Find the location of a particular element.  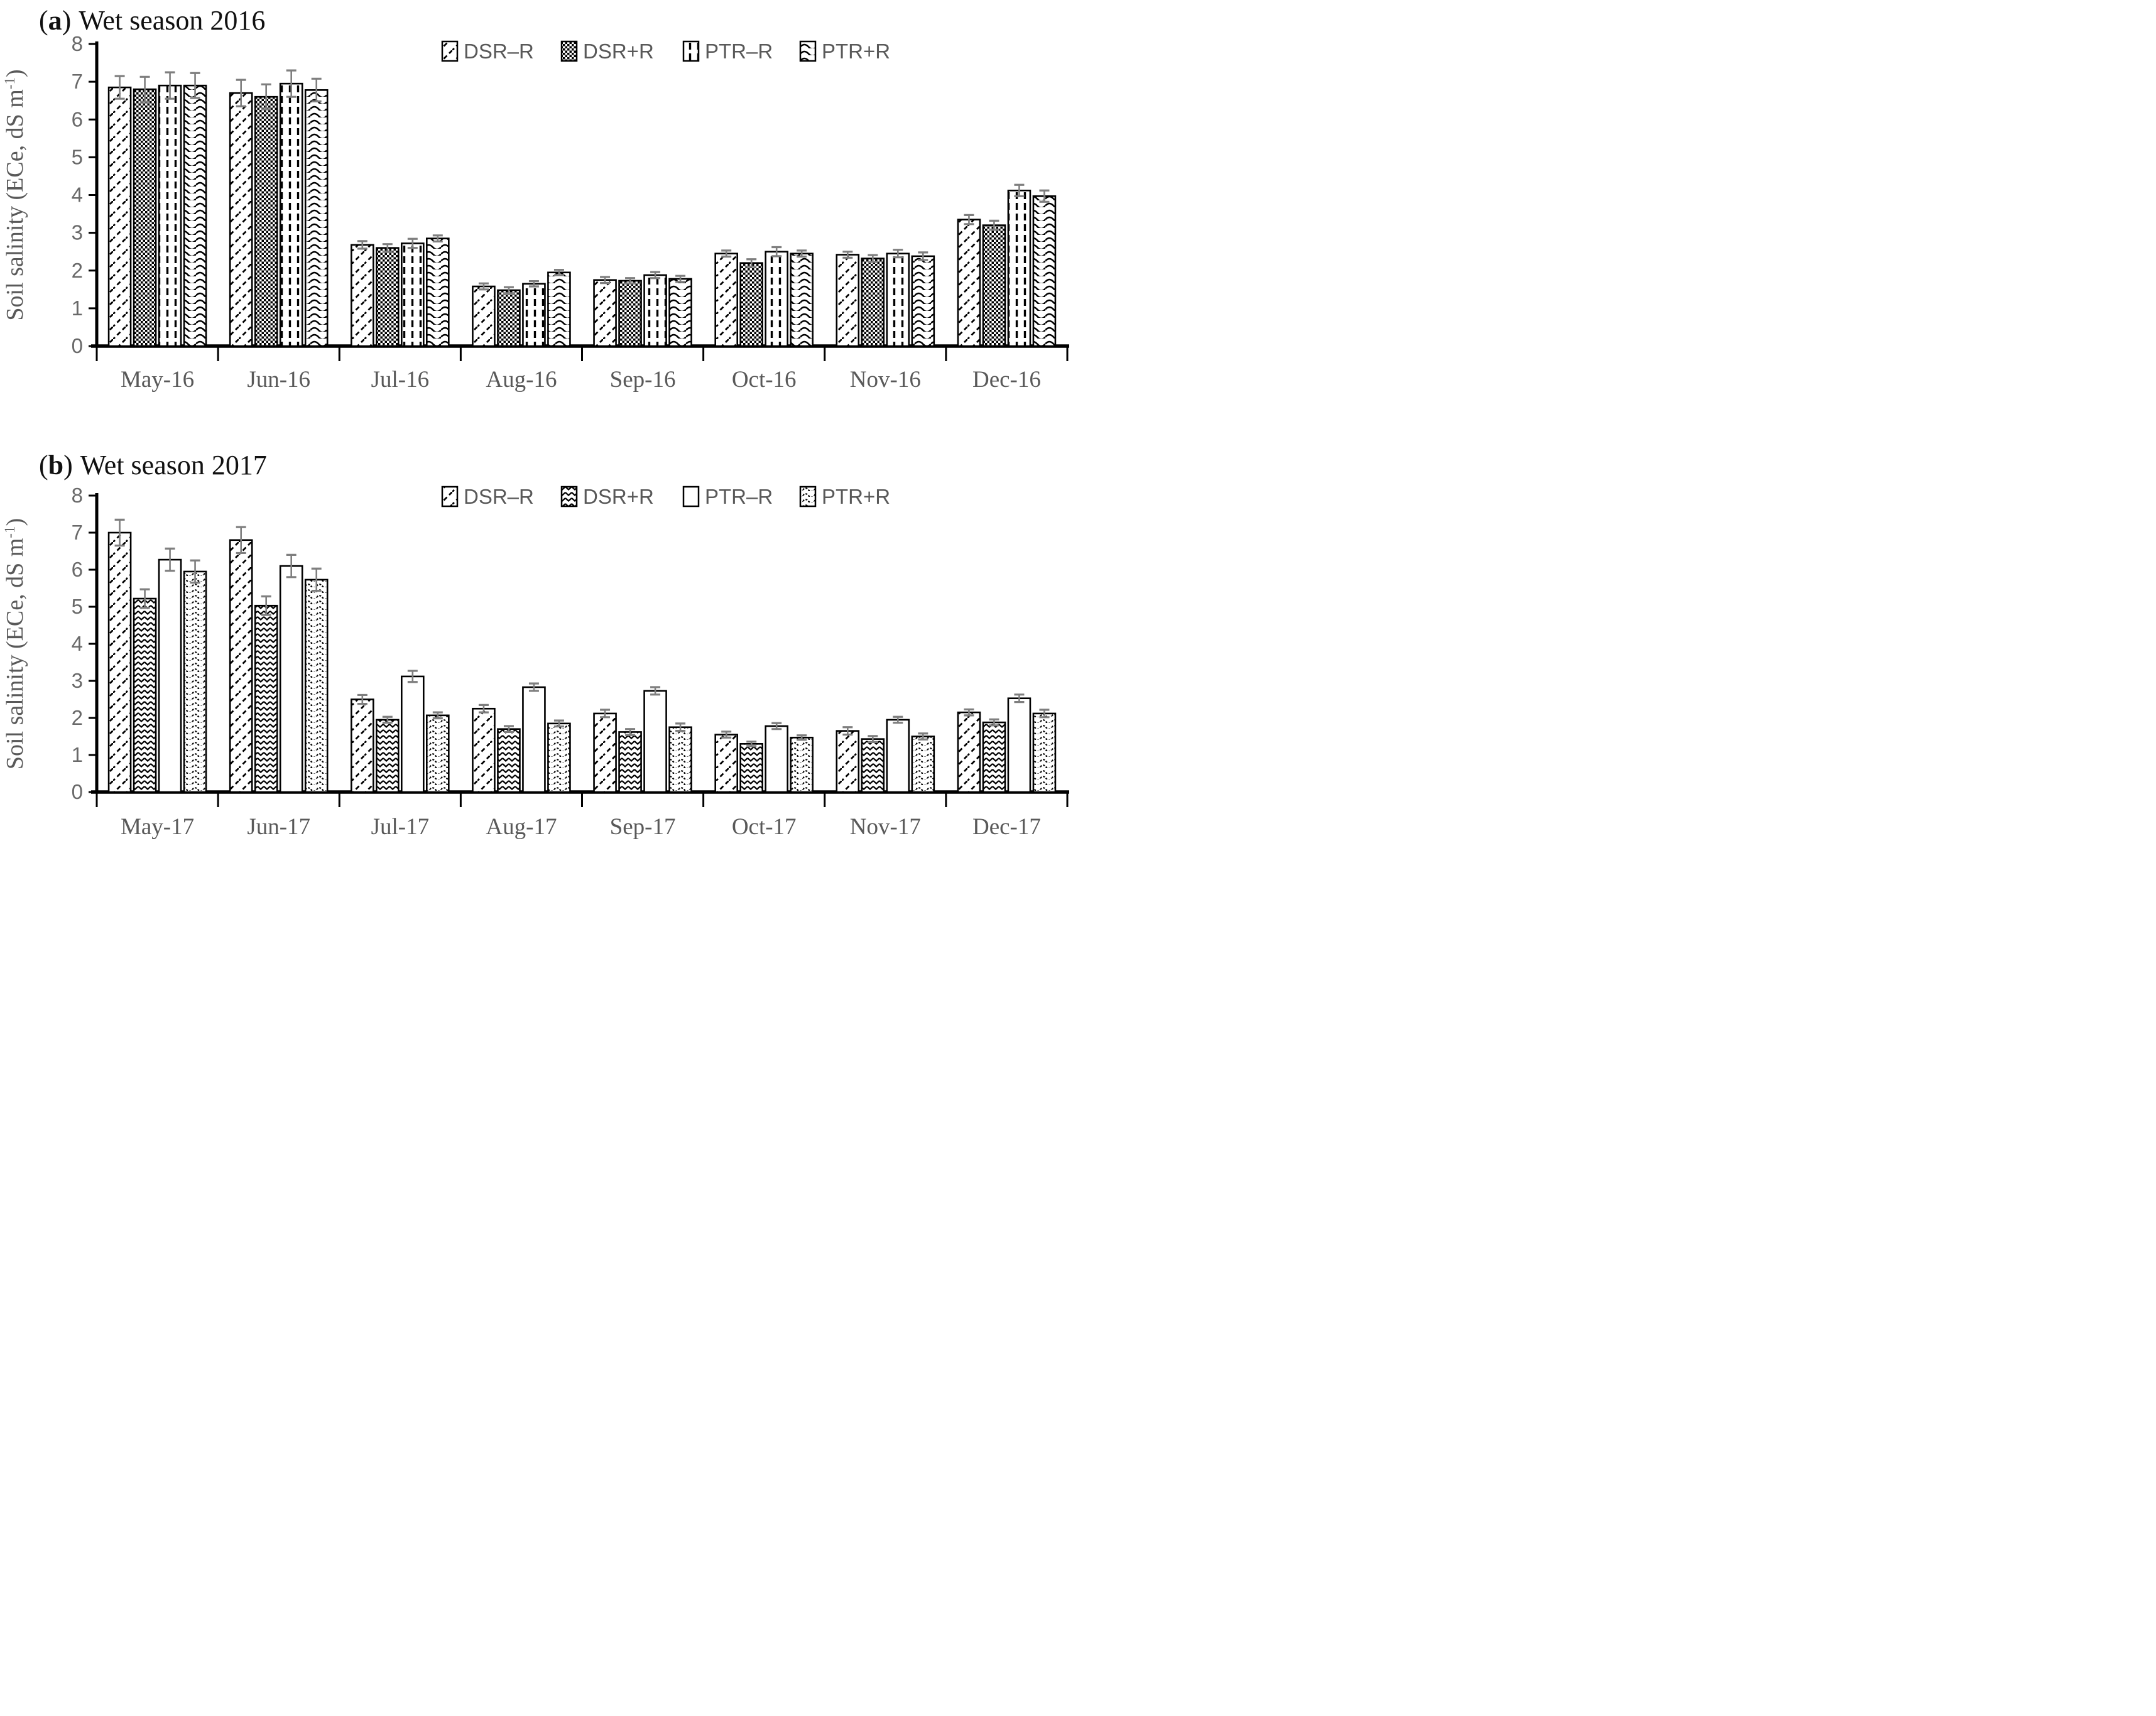

panel-b-title: (b) Wet season 2017 is located at coordinates (153, 466).